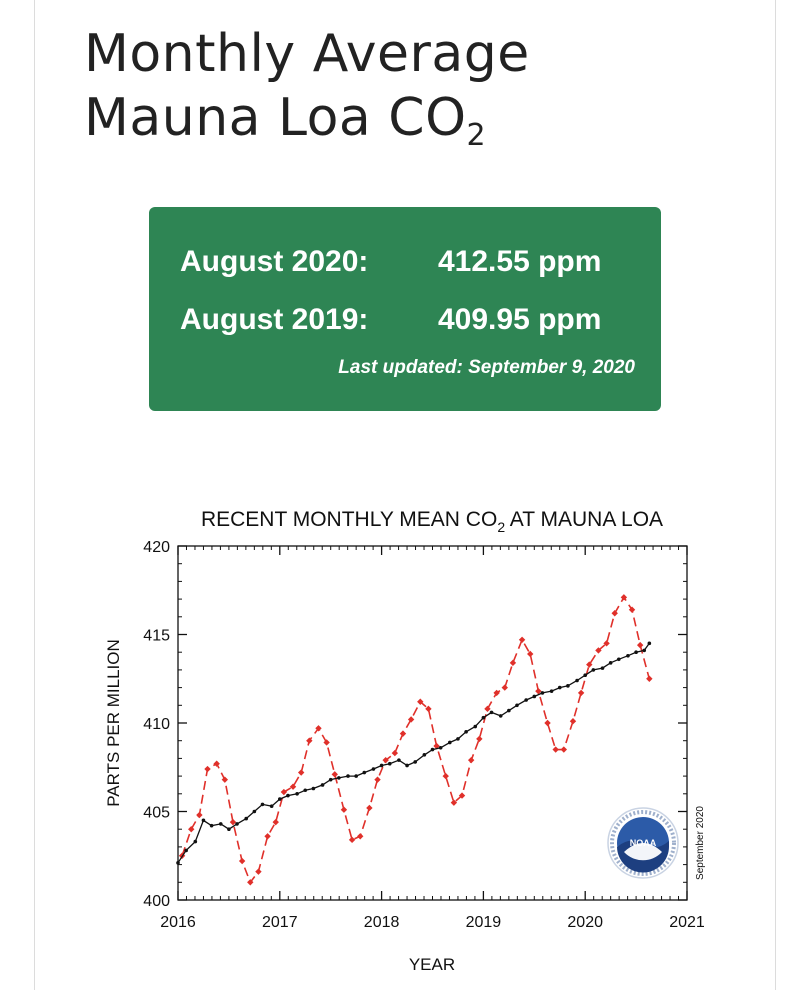 This screenshot has height=990, width=810. What do you see at coordinates (520, 319) in the screenshot?
I see `previous-reading-value: 409.95 ppm` at bounding box center [520, 319].